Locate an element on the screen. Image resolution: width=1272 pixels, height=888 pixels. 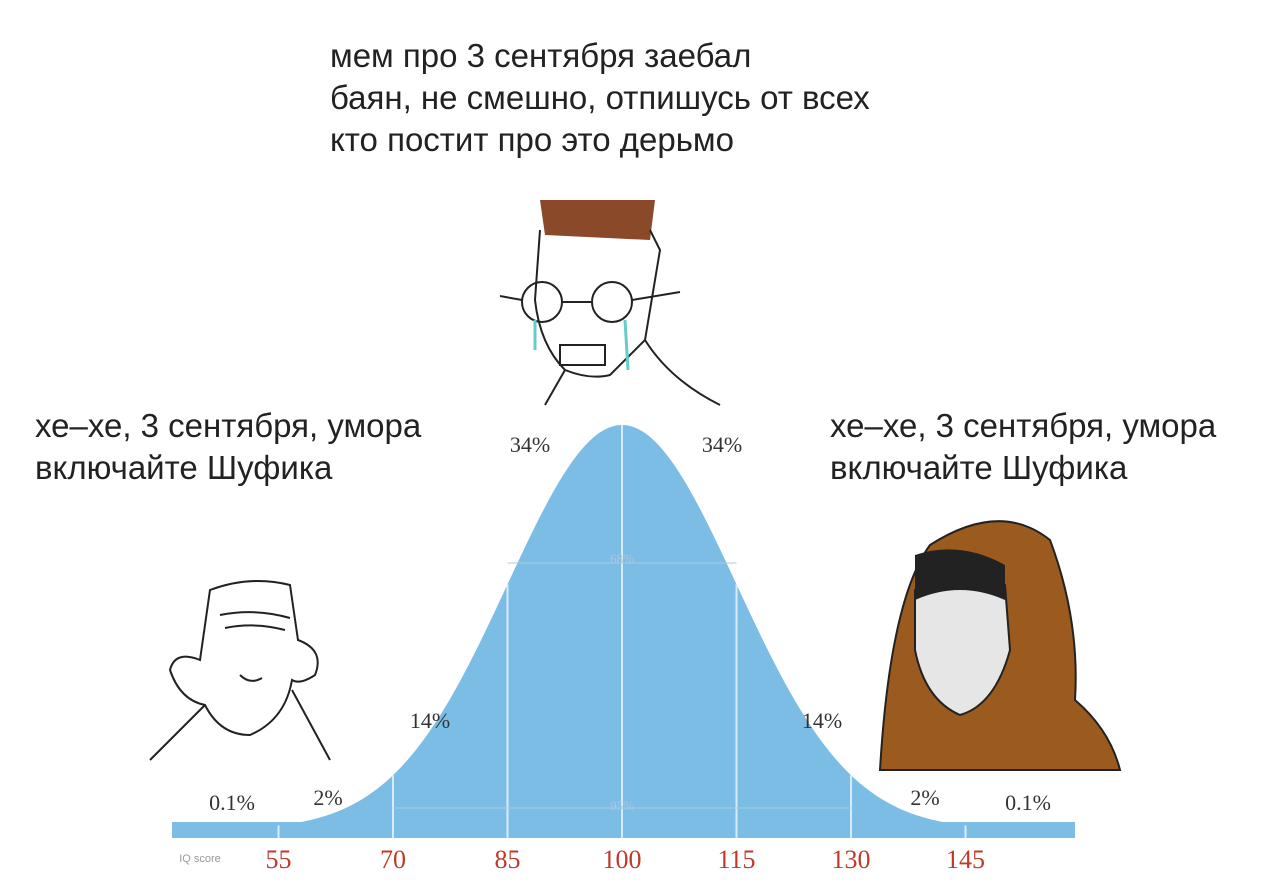
inner-label: 95% is located at coordinates (622, 805).